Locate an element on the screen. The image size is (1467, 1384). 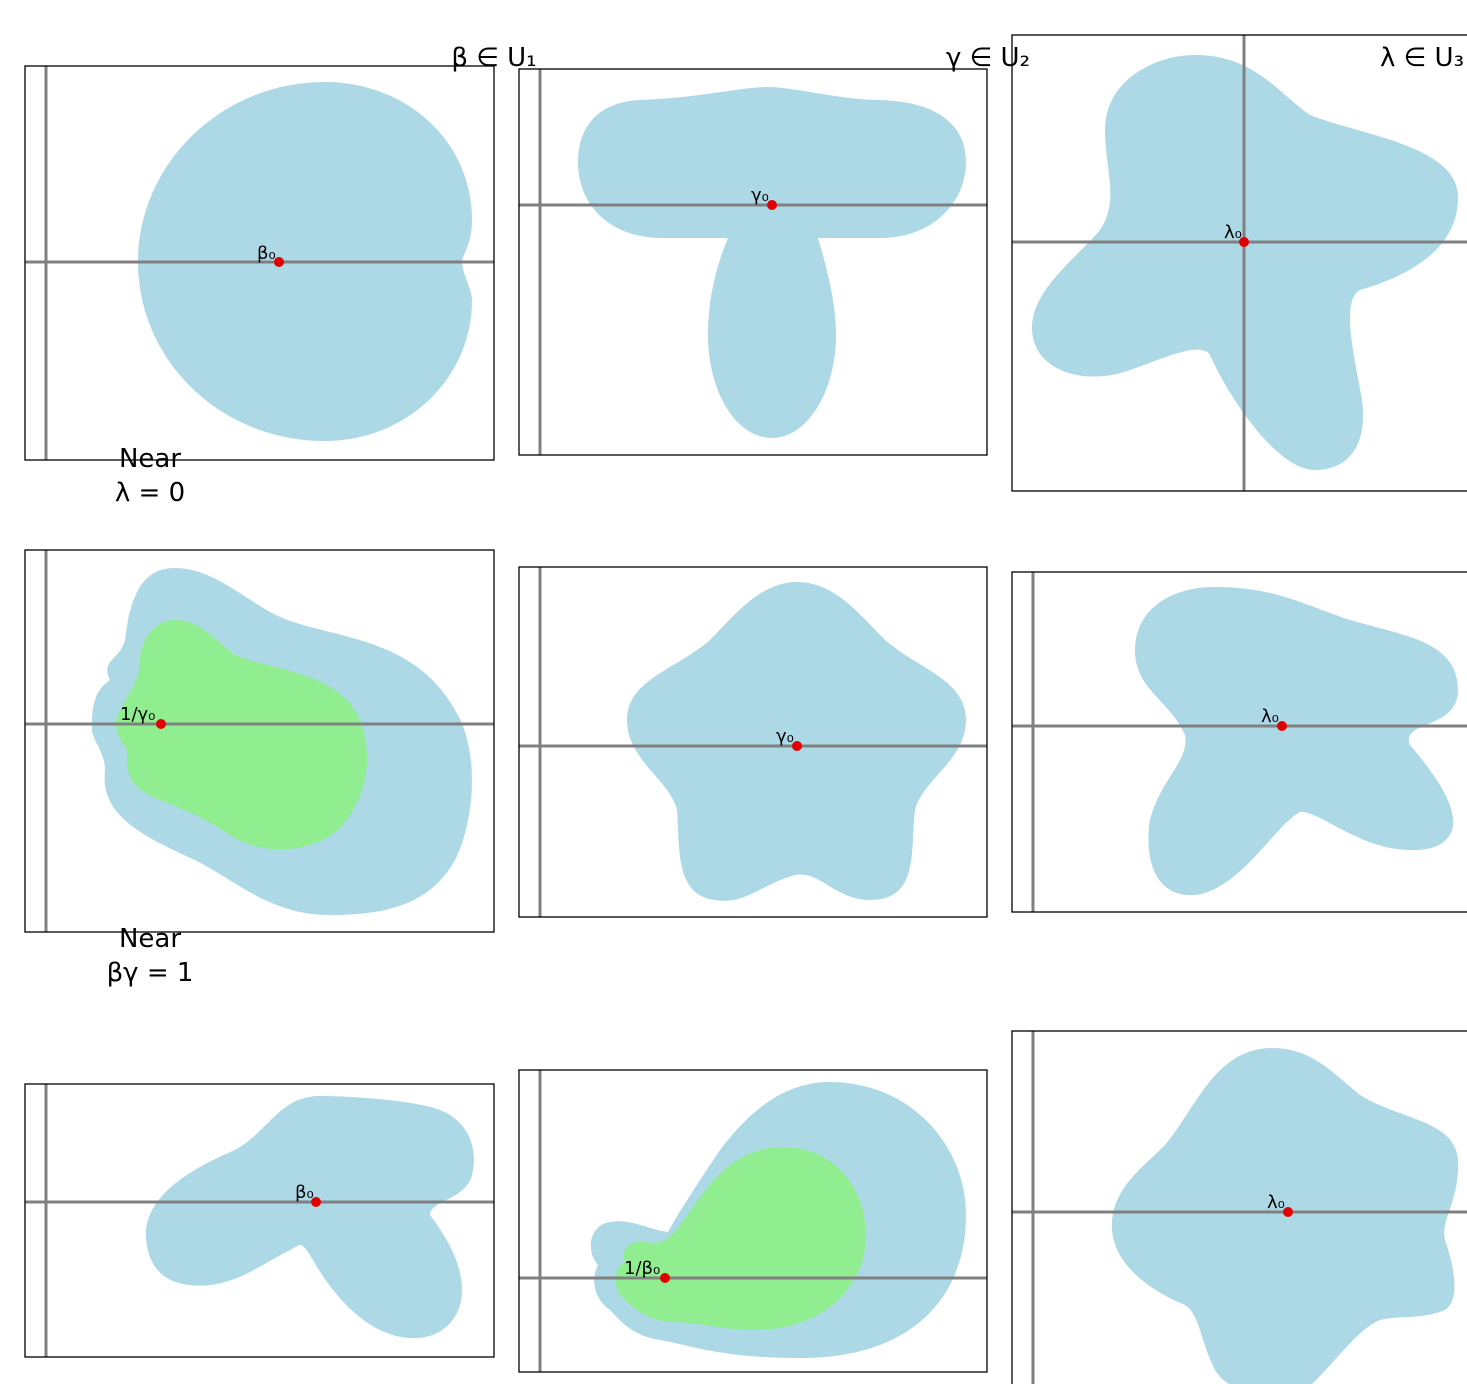
panel-r1c2 is located at coordinates (753, 262).